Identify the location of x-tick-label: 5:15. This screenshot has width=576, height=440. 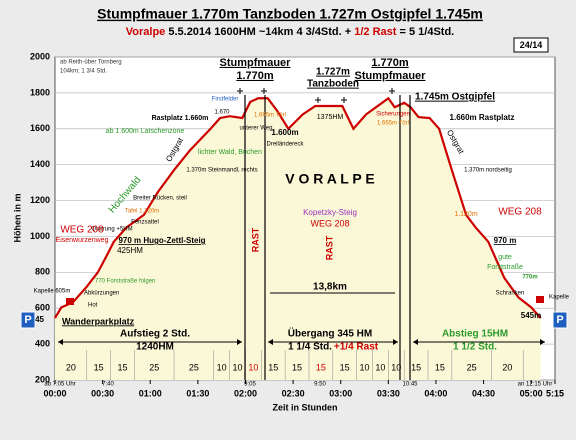
(555, 393).